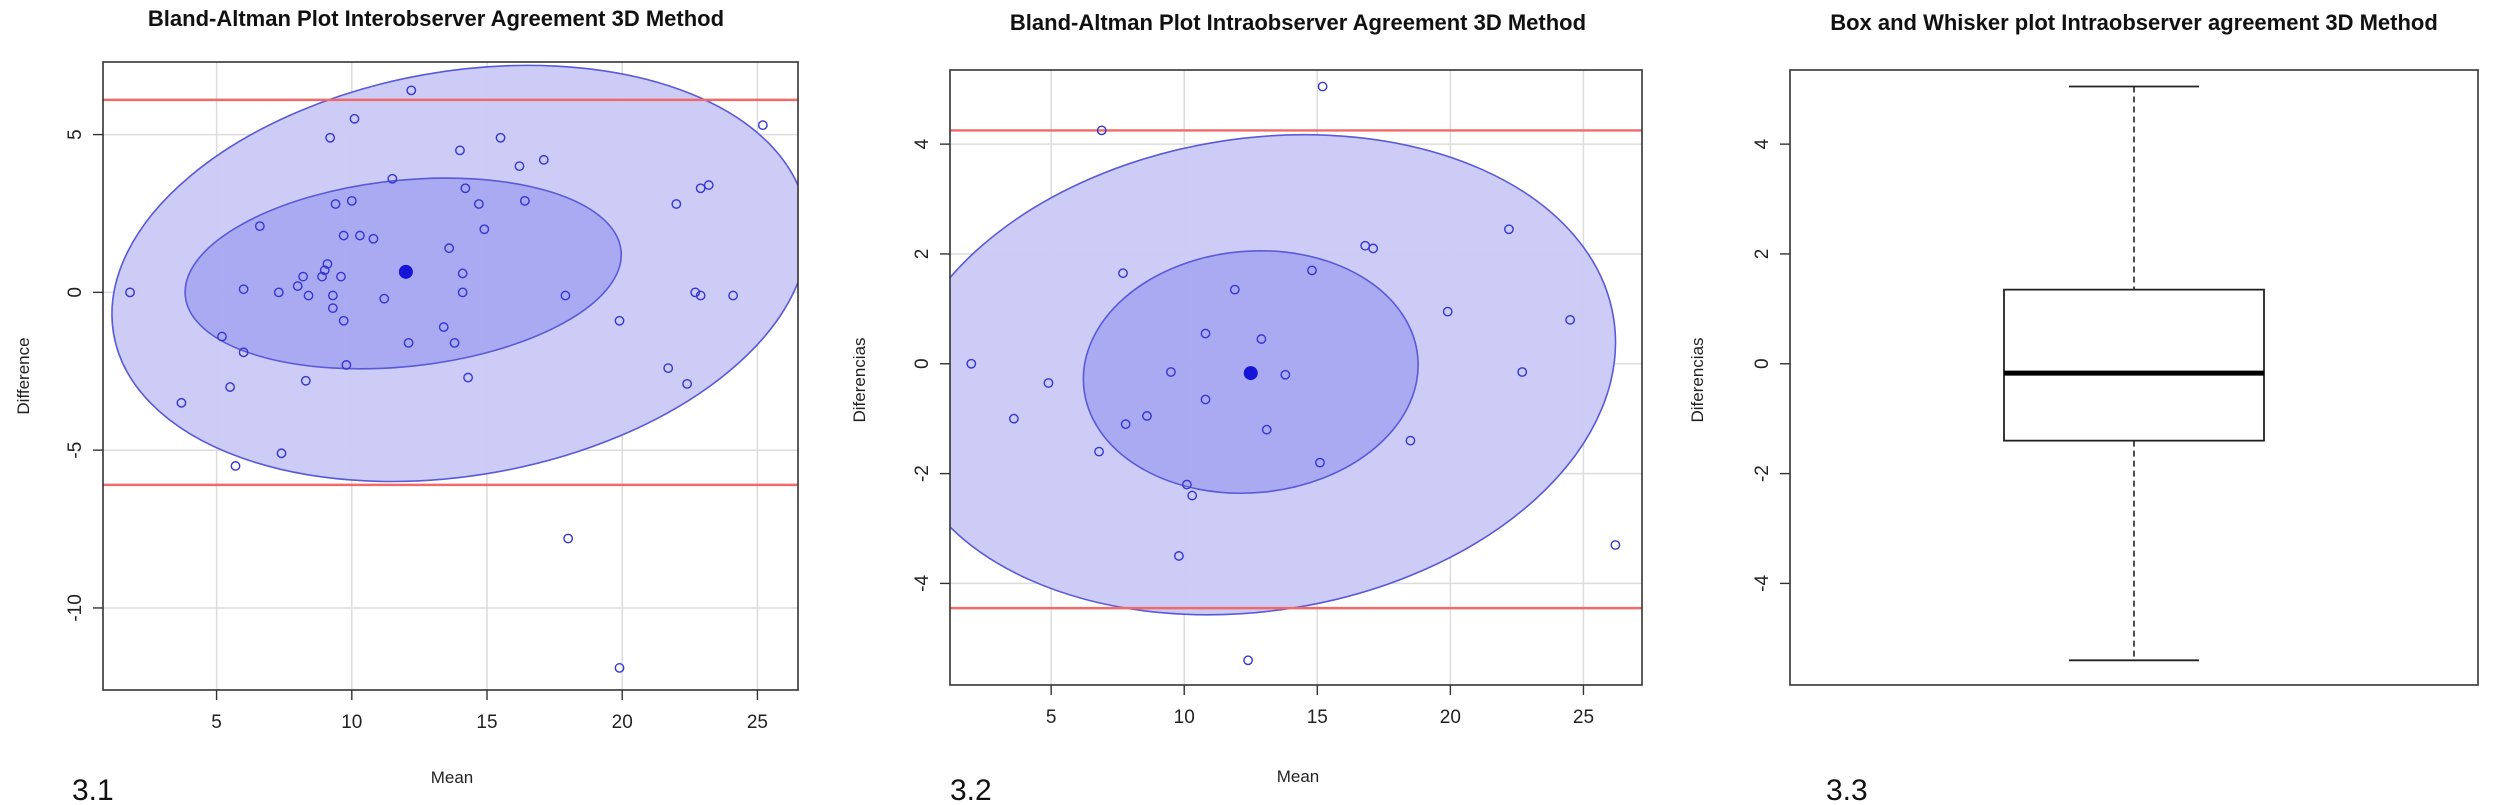  Describe the element at coordinates (922, 254) in the screenshot. I see `y-tick-label: 2` at that location.